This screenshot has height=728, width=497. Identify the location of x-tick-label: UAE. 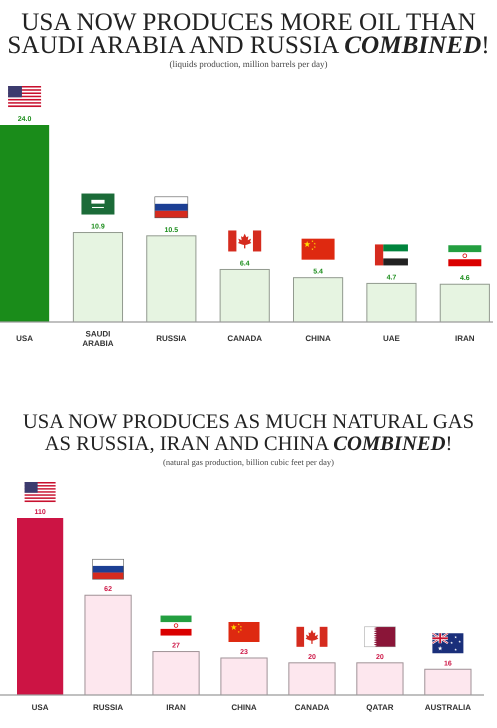
(392, 338).